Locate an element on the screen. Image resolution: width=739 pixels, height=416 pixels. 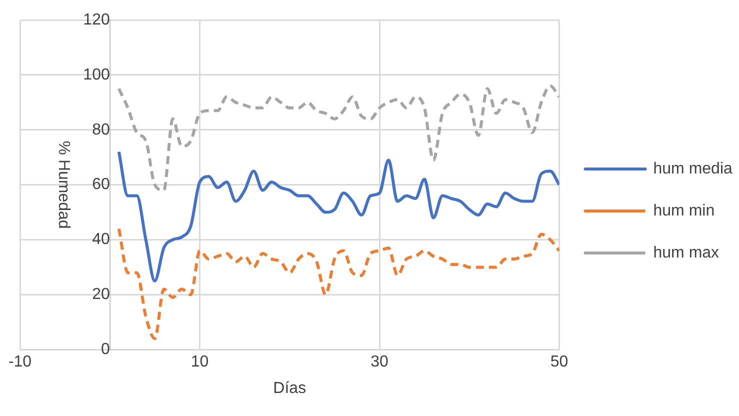
y-tick-label: 40 is located at coordinates (101, 239).